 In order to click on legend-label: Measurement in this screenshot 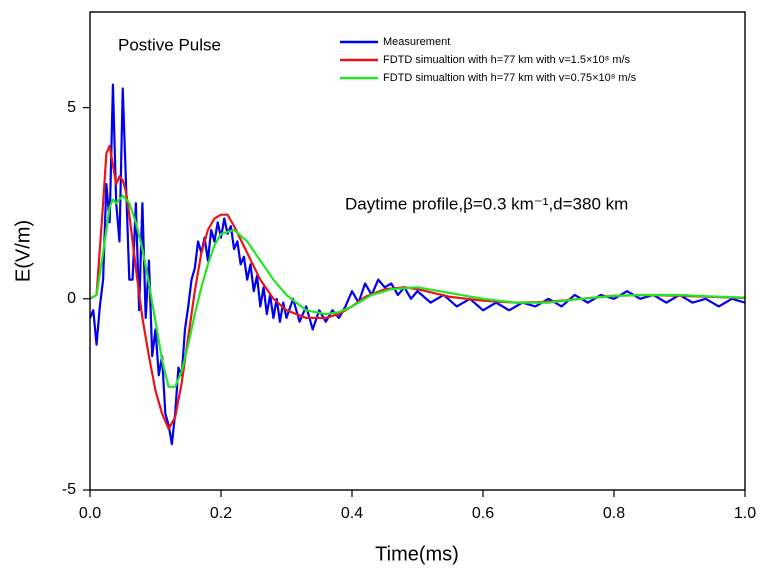, I will do `click(416, 42)`.